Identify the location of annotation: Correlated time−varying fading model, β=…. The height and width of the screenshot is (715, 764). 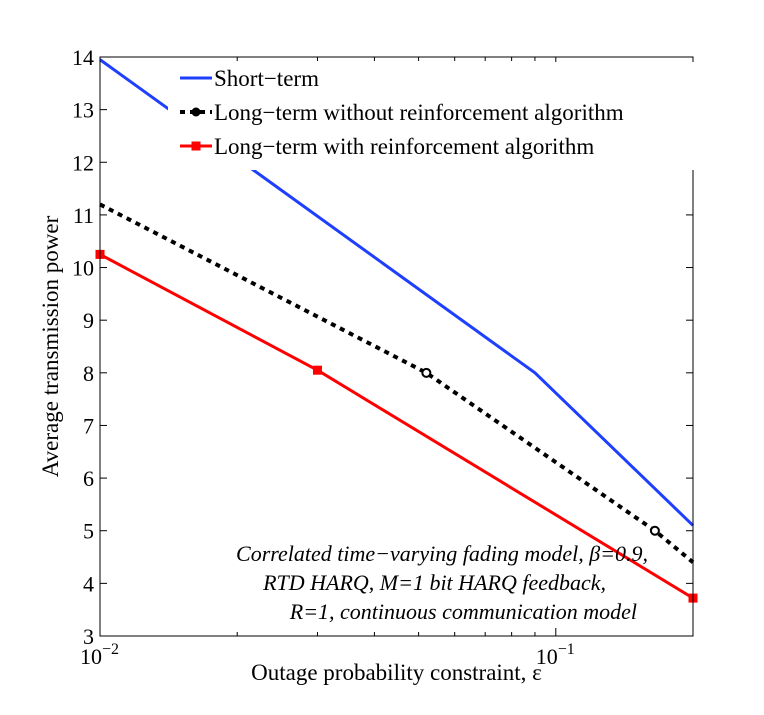
(442, 582).